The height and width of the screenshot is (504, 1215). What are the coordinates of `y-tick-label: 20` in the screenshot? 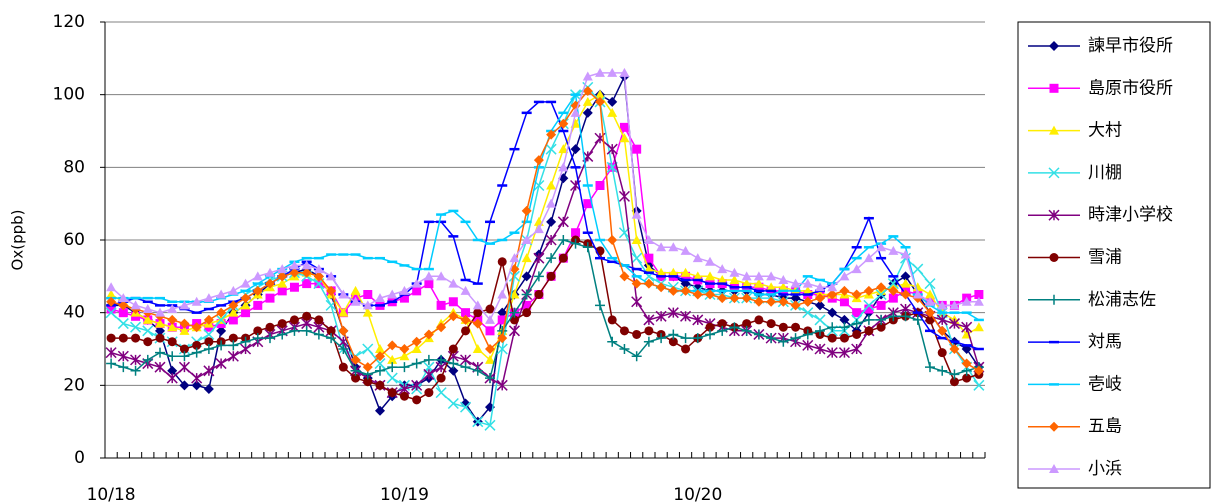 It's located at (74, 385).